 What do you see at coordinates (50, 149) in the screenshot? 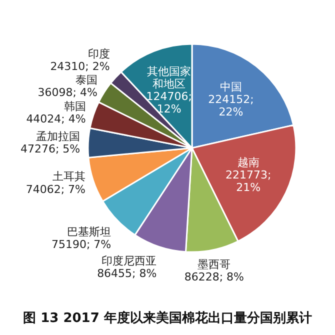
I see `data-label: 47276; 5%` at bounding box center [50, 149].